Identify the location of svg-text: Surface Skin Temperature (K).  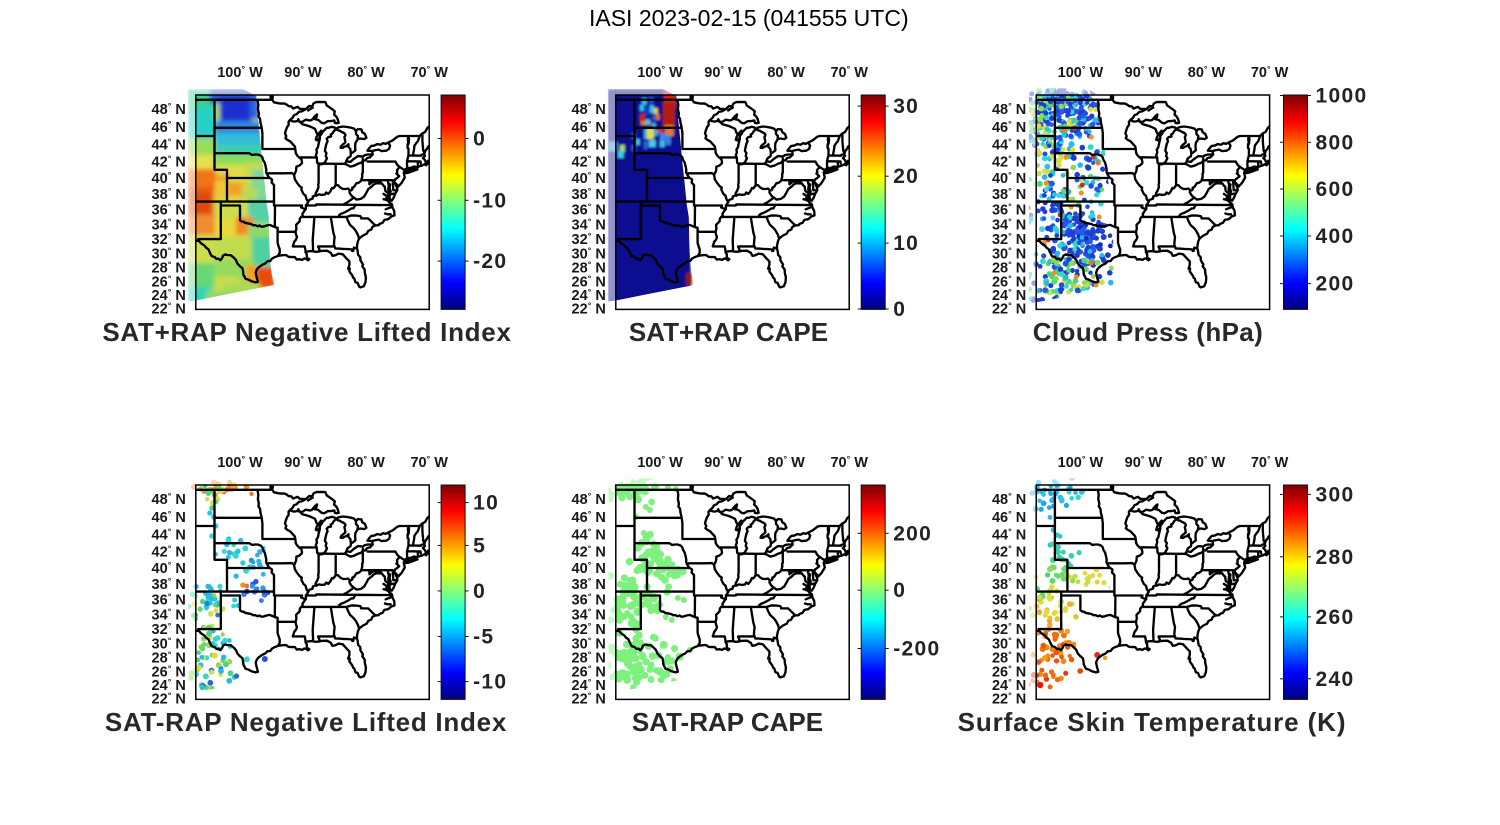
(1152, 722).